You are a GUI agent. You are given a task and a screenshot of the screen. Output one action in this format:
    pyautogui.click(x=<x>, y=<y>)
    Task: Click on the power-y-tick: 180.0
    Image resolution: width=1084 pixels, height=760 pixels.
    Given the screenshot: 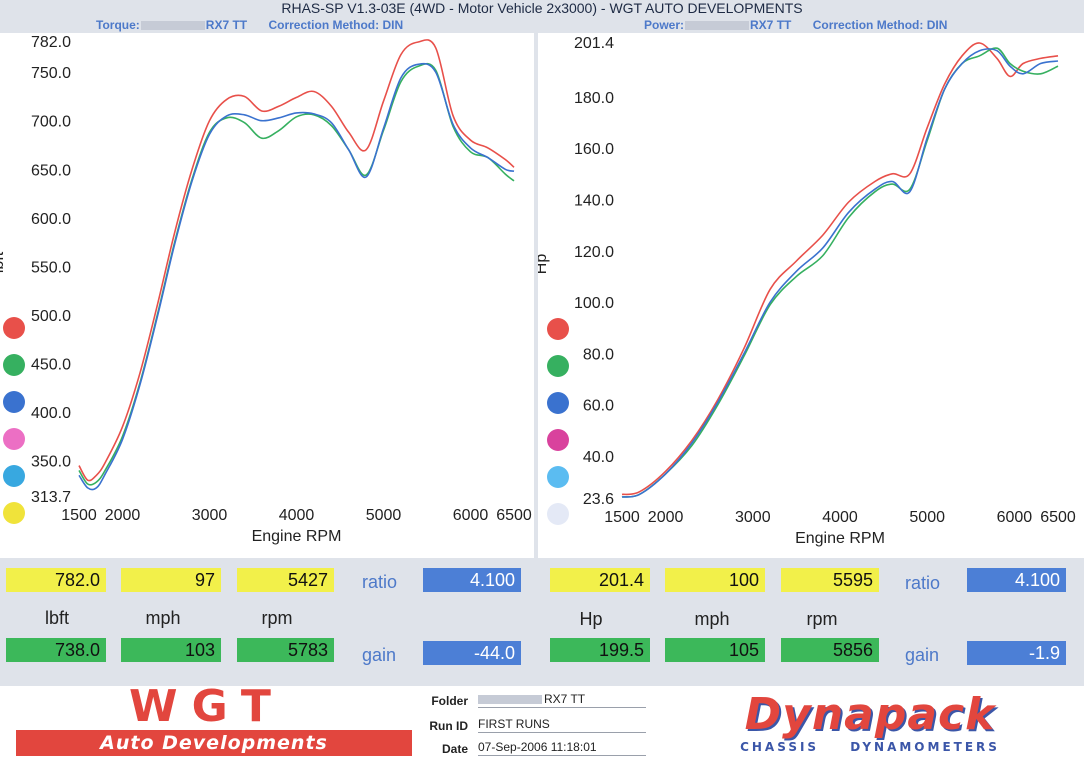 What is the action you would take?
    pyautogui.click(x=594, y=98)
    